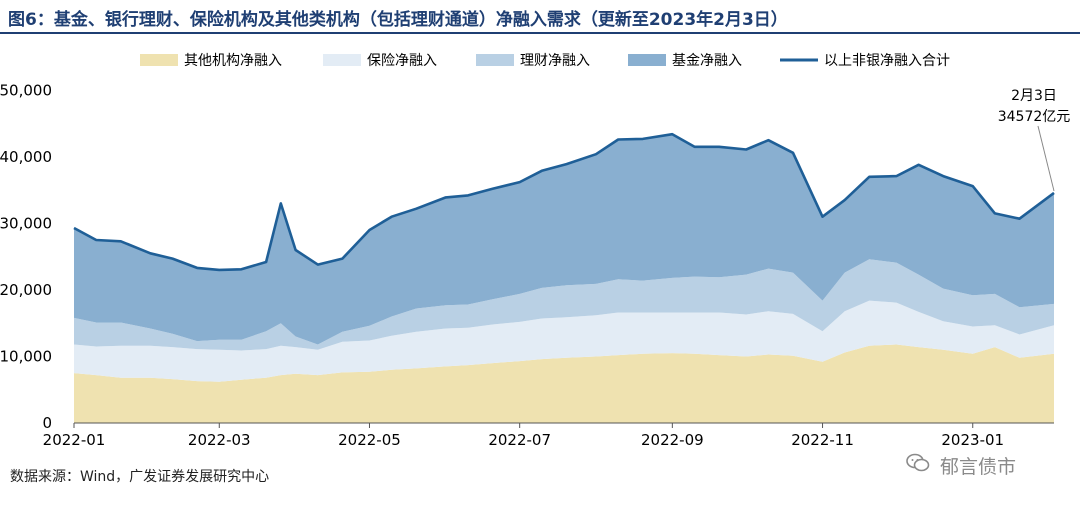  Describe the element at coordinates (672, 440) in the screenshot. I see `x-tick-label: 2022-09` at that location.